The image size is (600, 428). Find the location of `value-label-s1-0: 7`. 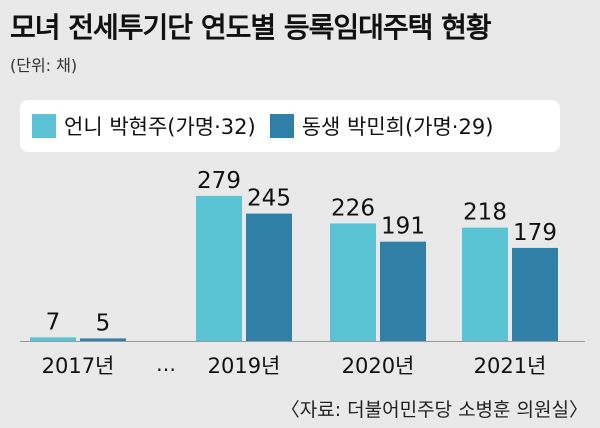

value-label-s1-0: 7 is located at coordinates (53, 322).